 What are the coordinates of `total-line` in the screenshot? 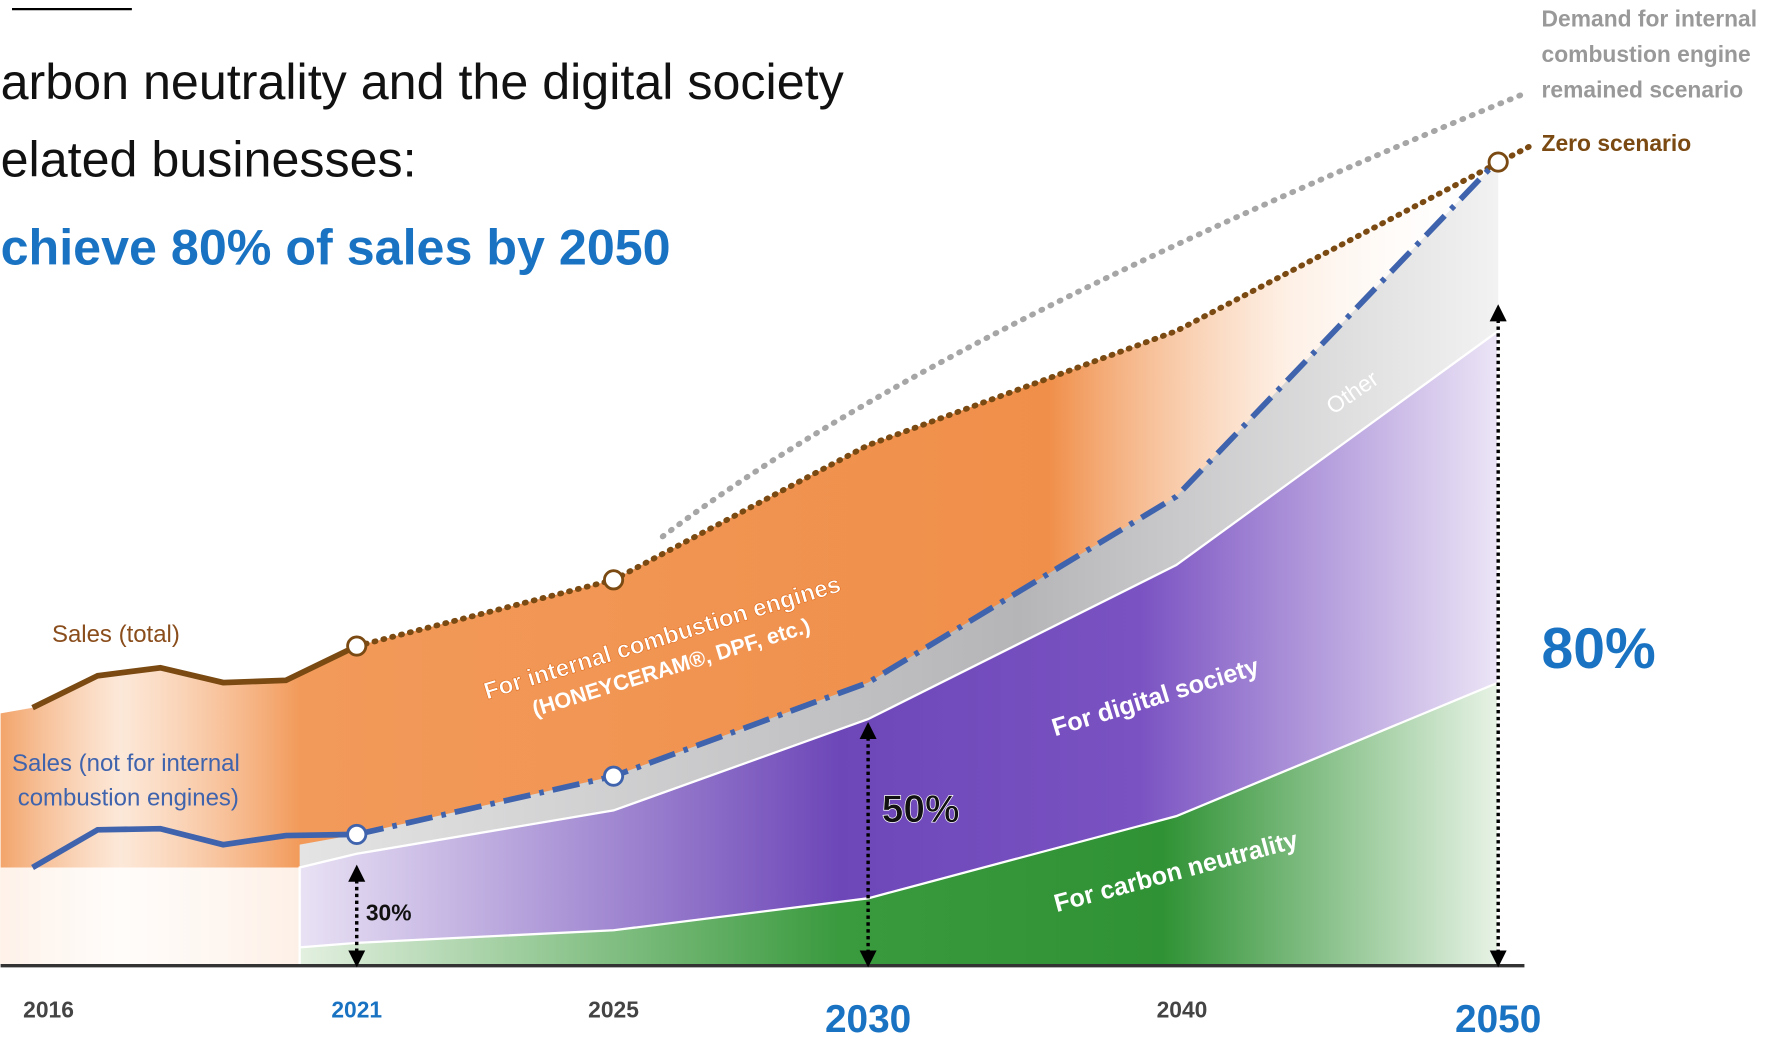 It's located at (194, 677).